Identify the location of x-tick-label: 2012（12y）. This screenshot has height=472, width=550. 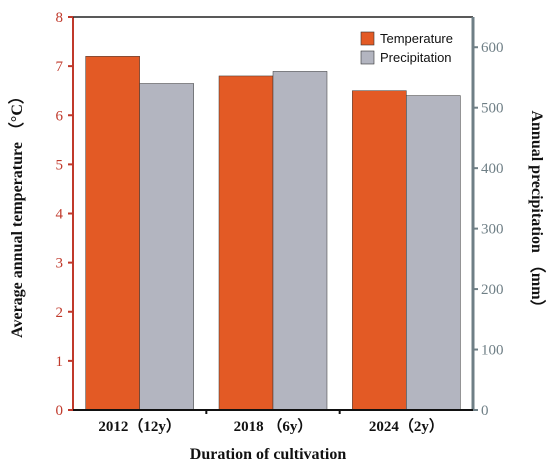
(139, 426).